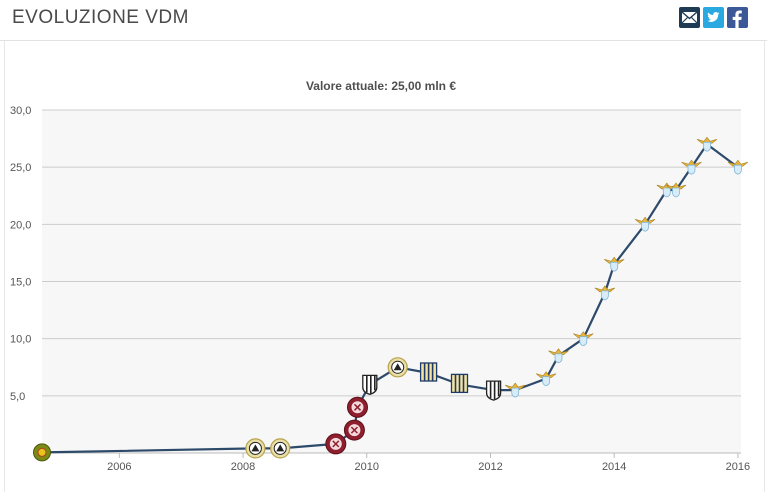  What do you see at coordinates (383, 20) in the screenshot?
I see `header-bar: EVOLUZIONE VDM` at bounding box center [383, 20].